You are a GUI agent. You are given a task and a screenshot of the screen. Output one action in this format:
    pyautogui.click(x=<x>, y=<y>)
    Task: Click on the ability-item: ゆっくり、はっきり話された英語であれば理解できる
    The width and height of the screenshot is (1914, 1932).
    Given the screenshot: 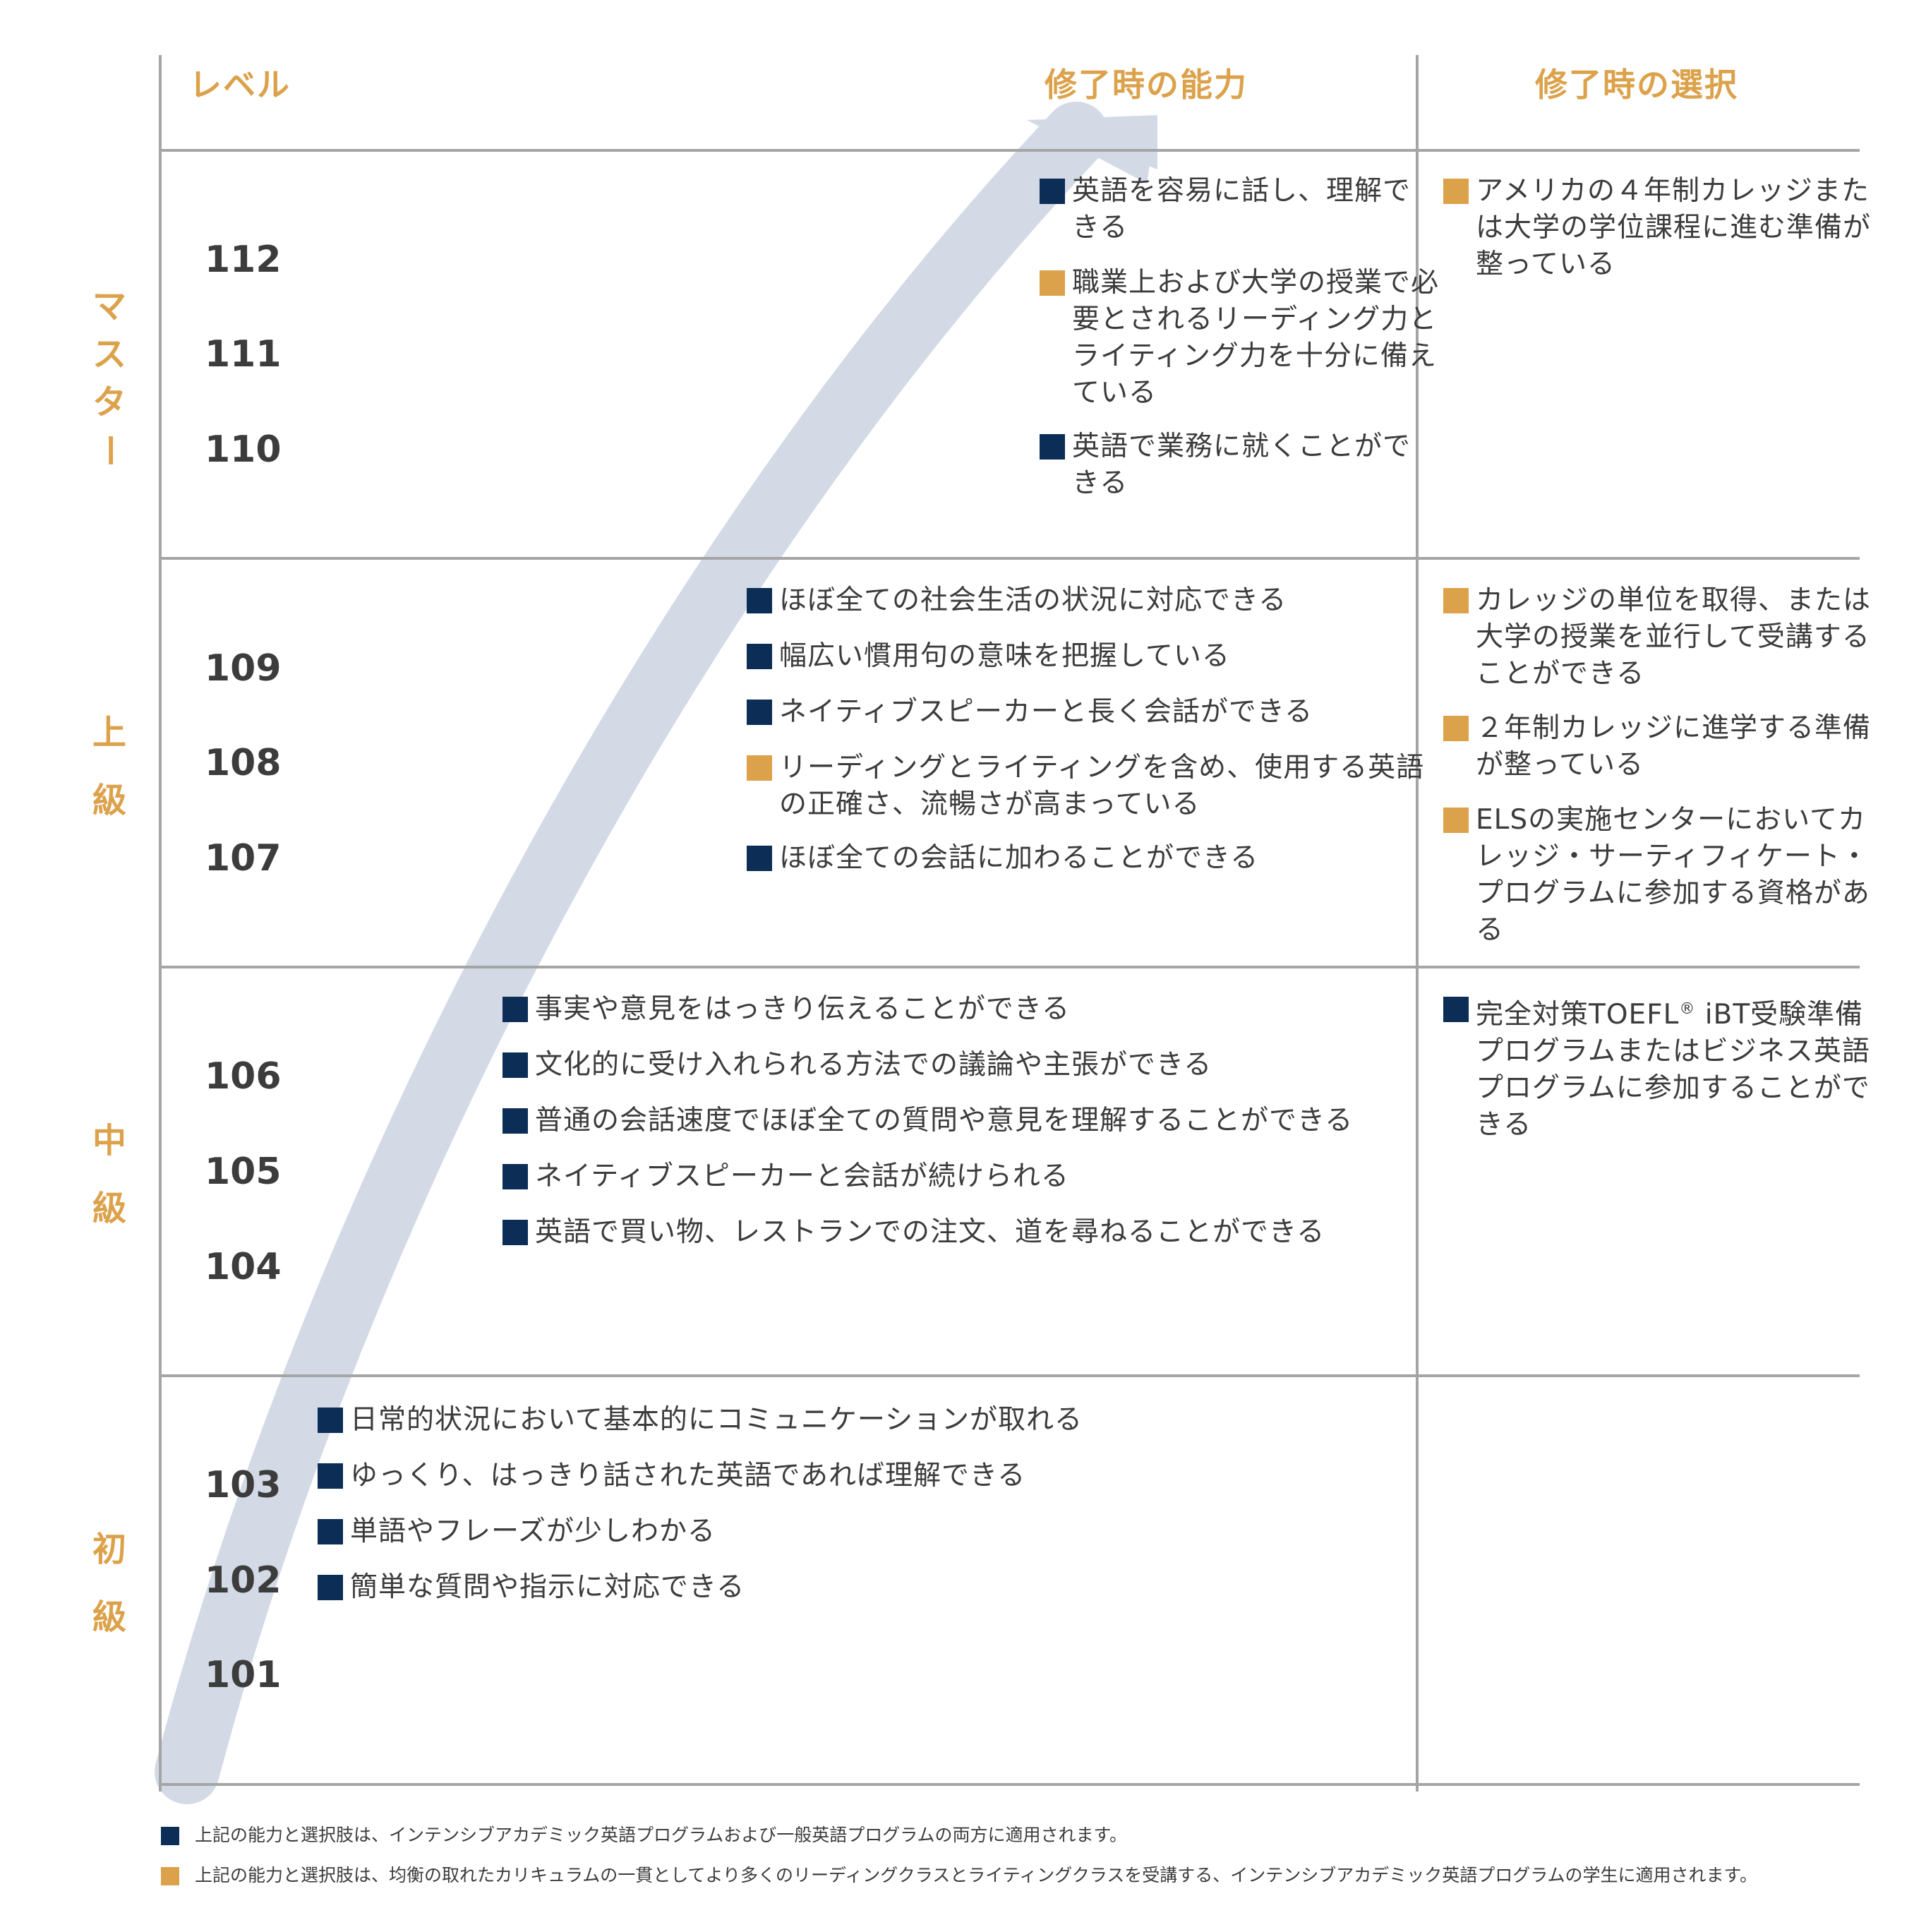 What is the action you would take?
    pyautogui.click(x=864, y=1476)
    